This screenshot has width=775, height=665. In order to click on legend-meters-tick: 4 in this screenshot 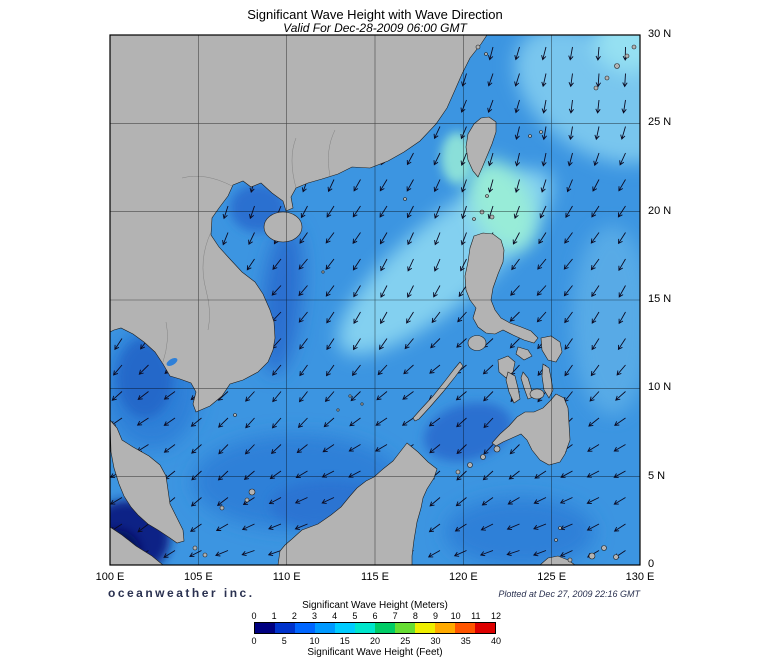, I will do `click(335, 616)`.